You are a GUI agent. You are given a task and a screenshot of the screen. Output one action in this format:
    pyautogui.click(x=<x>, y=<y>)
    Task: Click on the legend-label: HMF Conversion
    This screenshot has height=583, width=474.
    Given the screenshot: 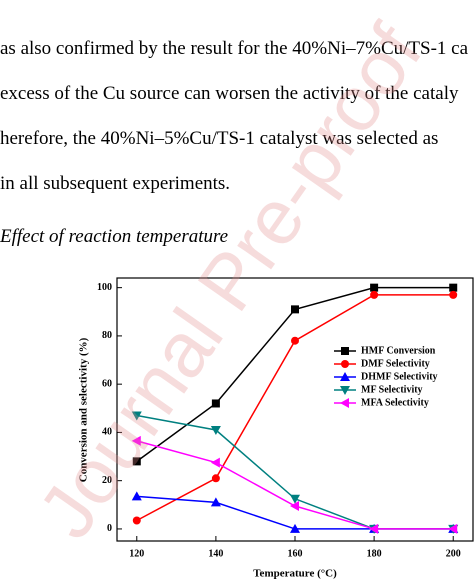 What is the action you would take?
    pyautogui.click(x=398, y=350)
    